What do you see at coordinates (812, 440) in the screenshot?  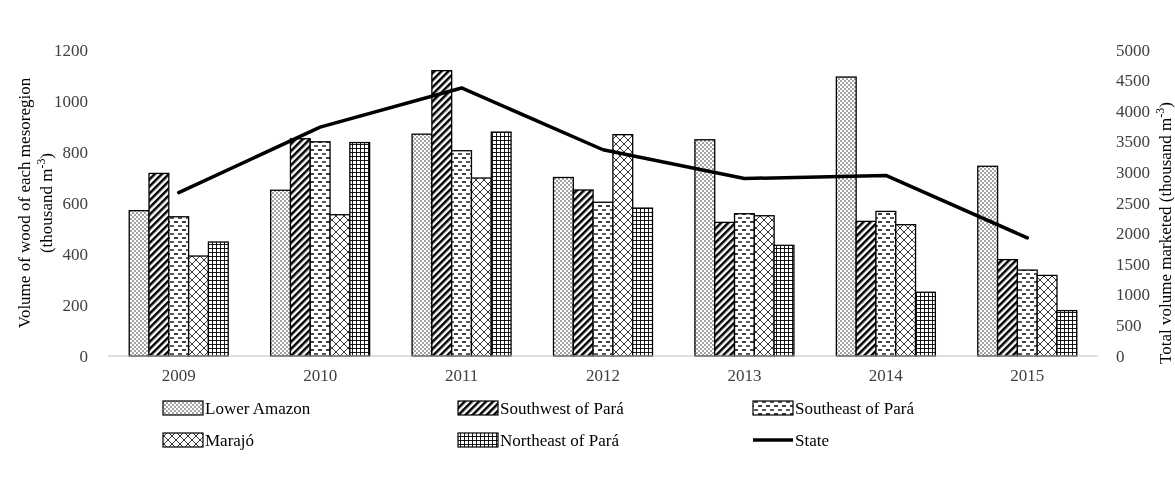 I see `legend-label: State` at bounding box center [812, 440].